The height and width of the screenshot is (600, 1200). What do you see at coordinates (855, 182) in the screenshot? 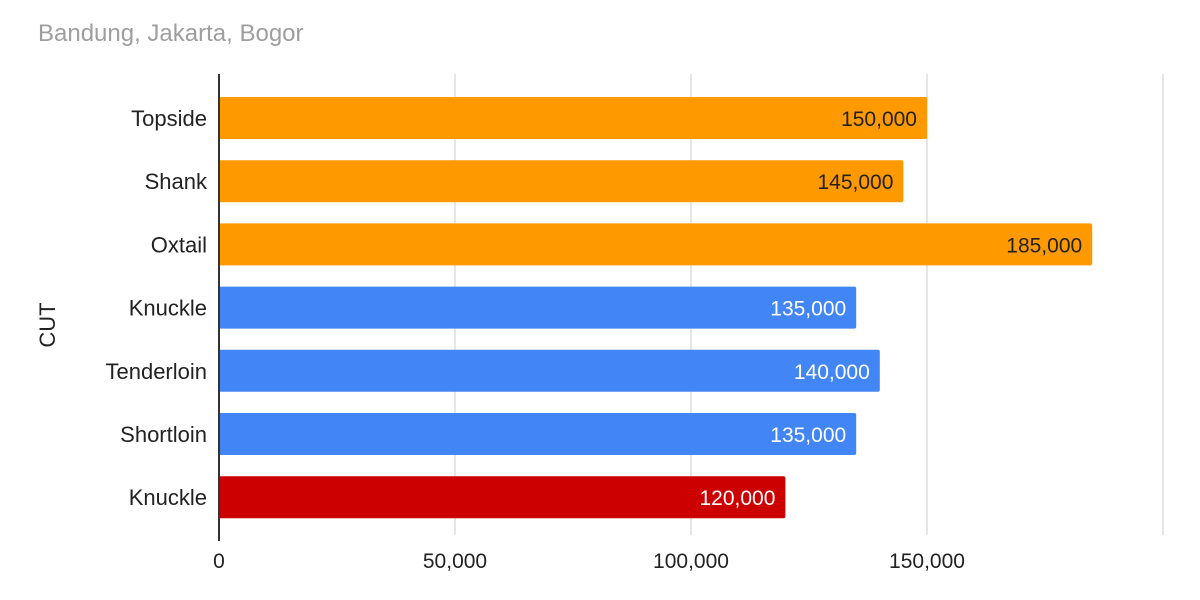
I see `data-label: 145,000` at bounding box center [855, 182].